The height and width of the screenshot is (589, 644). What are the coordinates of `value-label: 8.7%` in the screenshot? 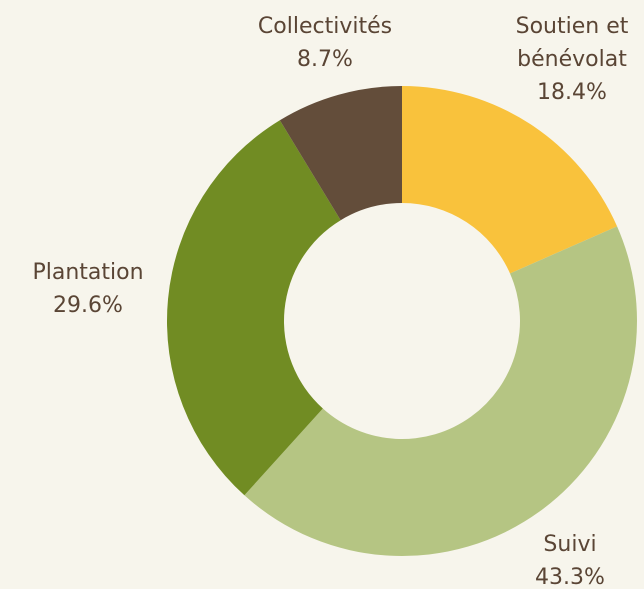 It's located at (325, 59).